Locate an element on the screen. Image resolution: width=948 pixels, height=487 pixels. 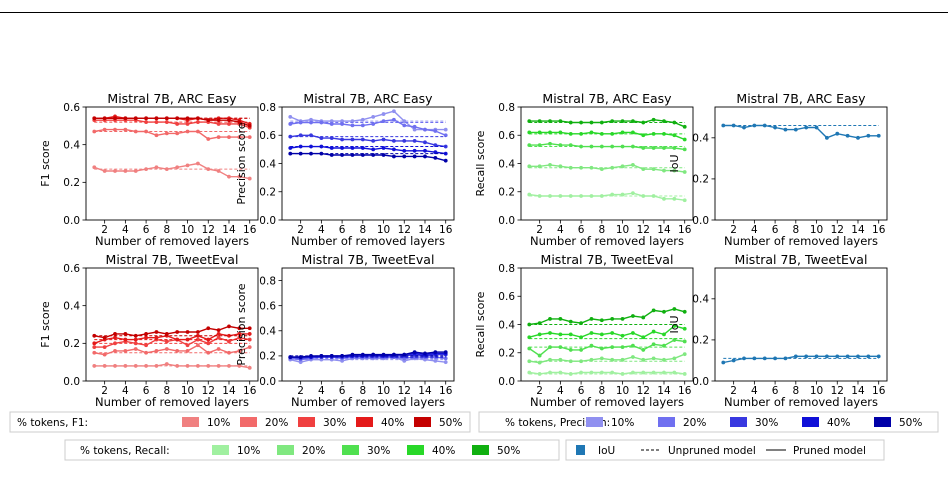
x-tick-label: 10 is located at coordinates (622, 230).